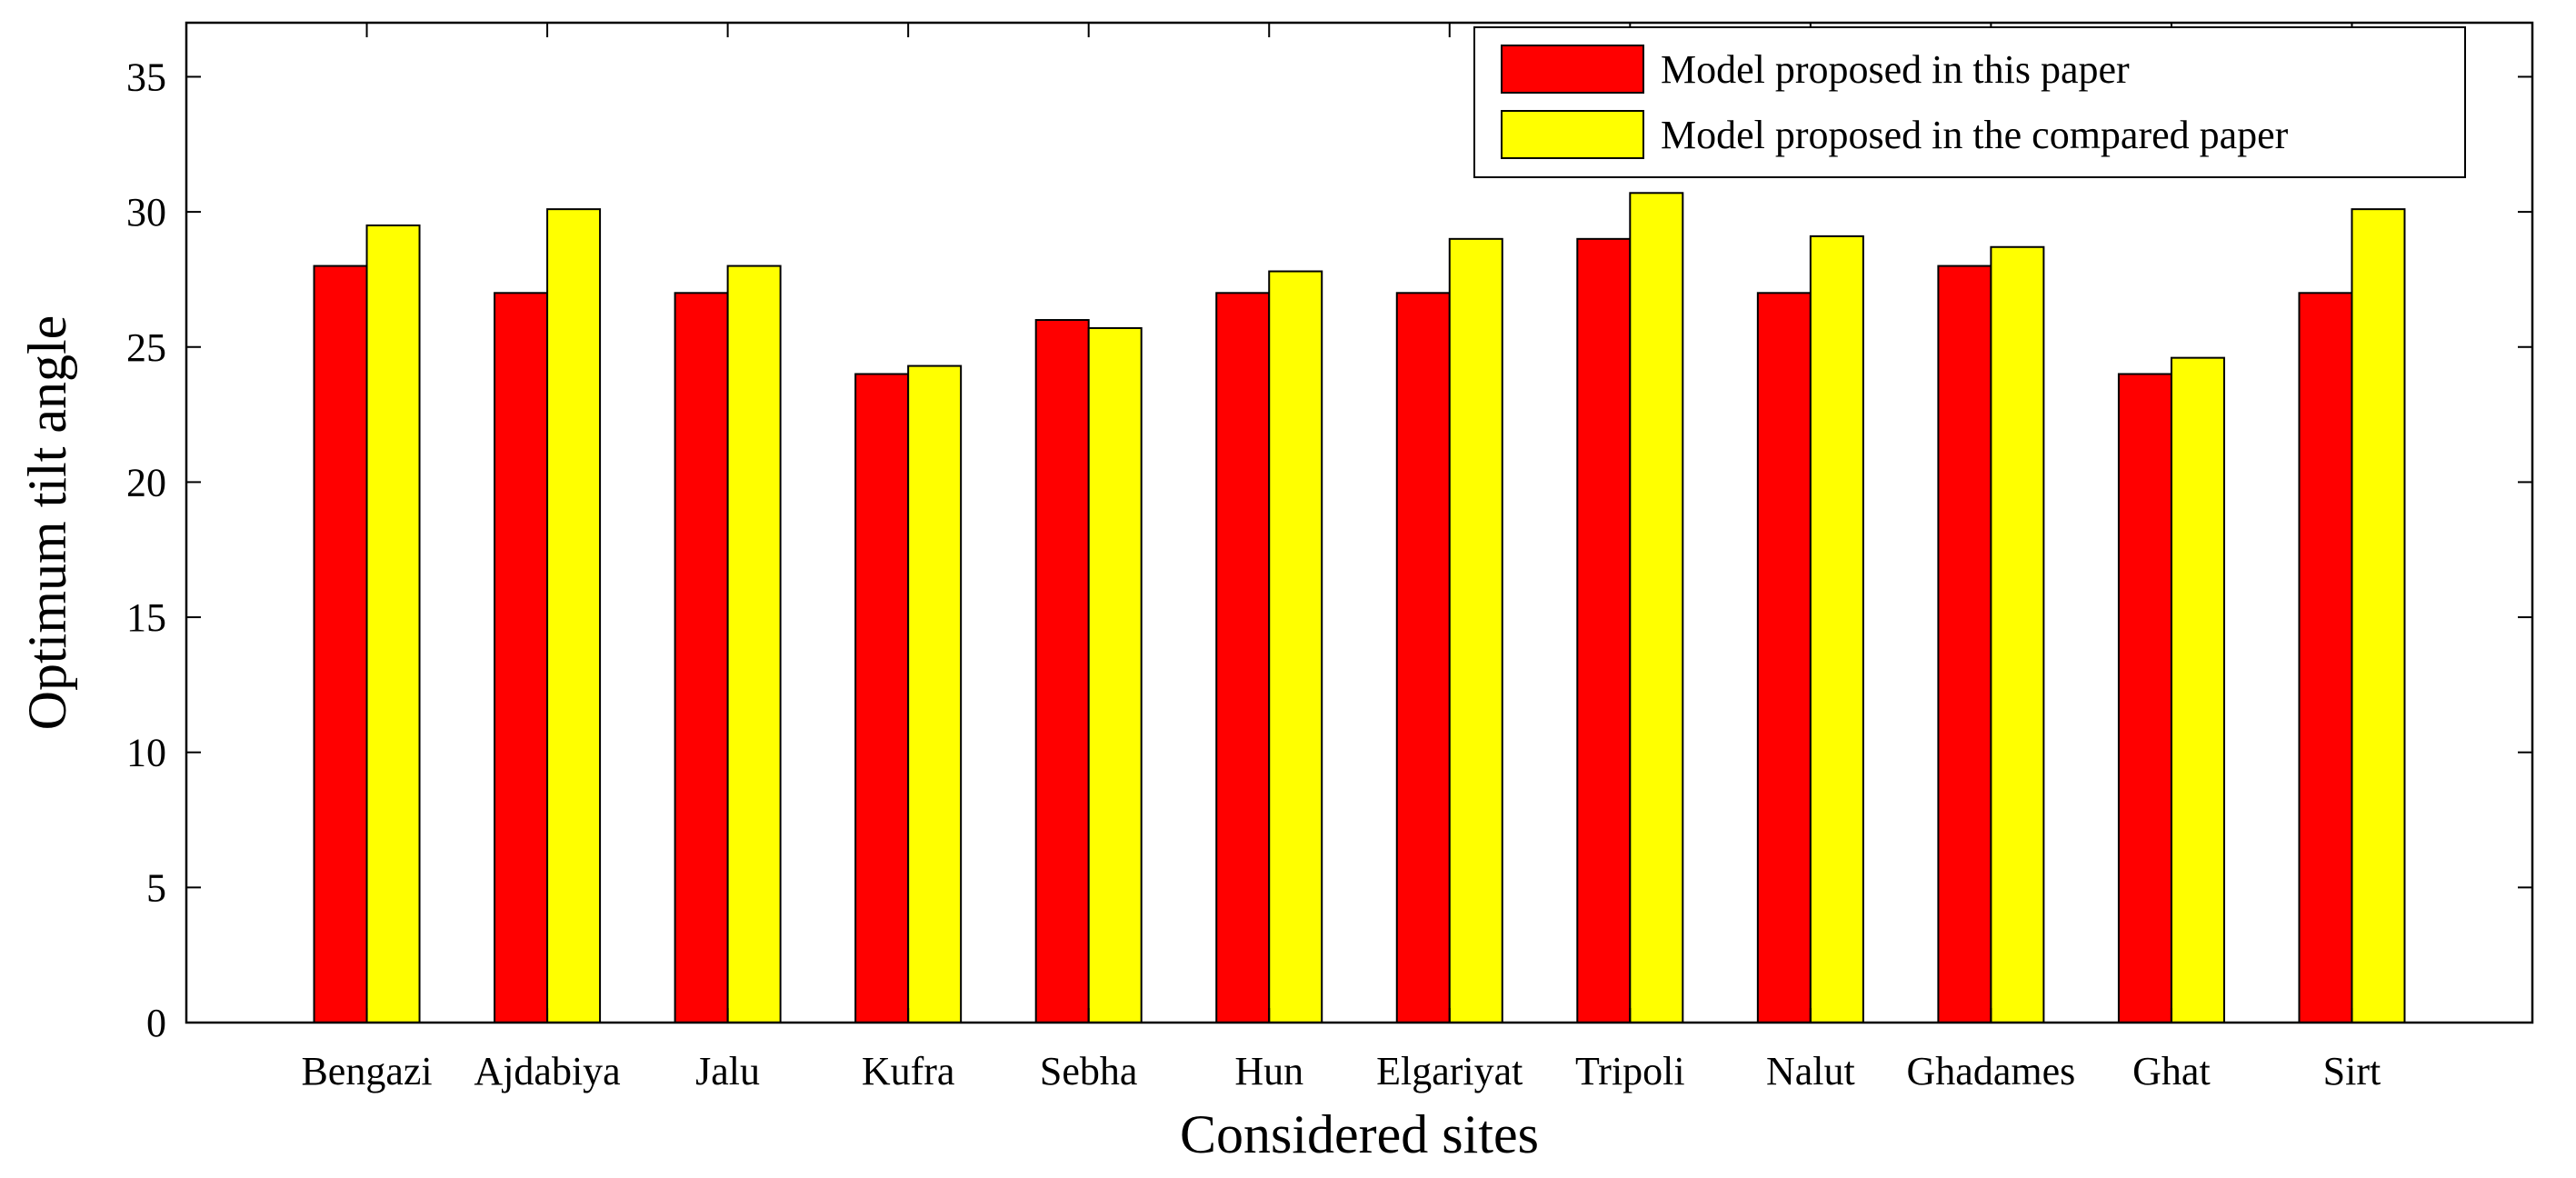 The height and width of the screenshot is (1178, 2576). What do you see at coordinates (47, 523) in the screenshot?
I see `y-axis-title: Optimum tilt angle` at bounding box center [47, 523].